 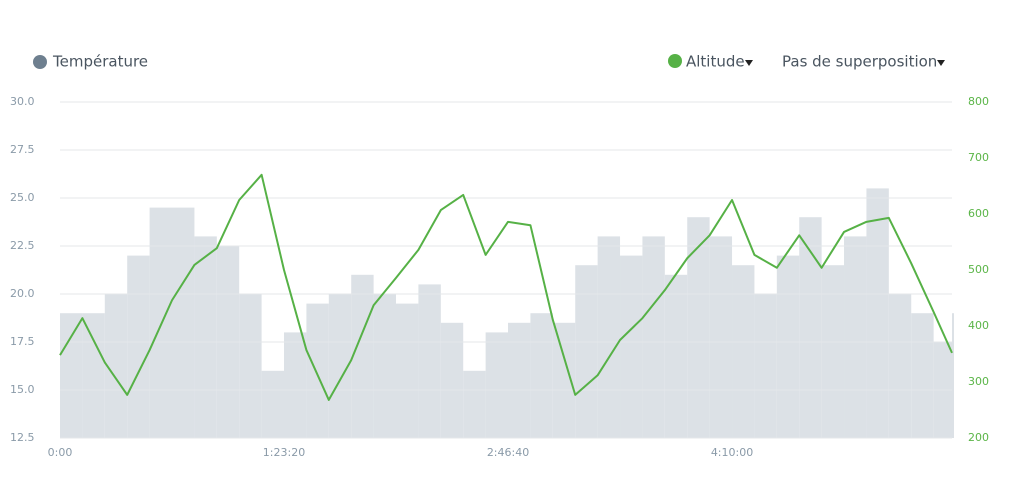 What do you see at coordinates (284, 452) in the screenshot?
I see `x-tick-label: 1:23:20` at bounding box center [284, 452].